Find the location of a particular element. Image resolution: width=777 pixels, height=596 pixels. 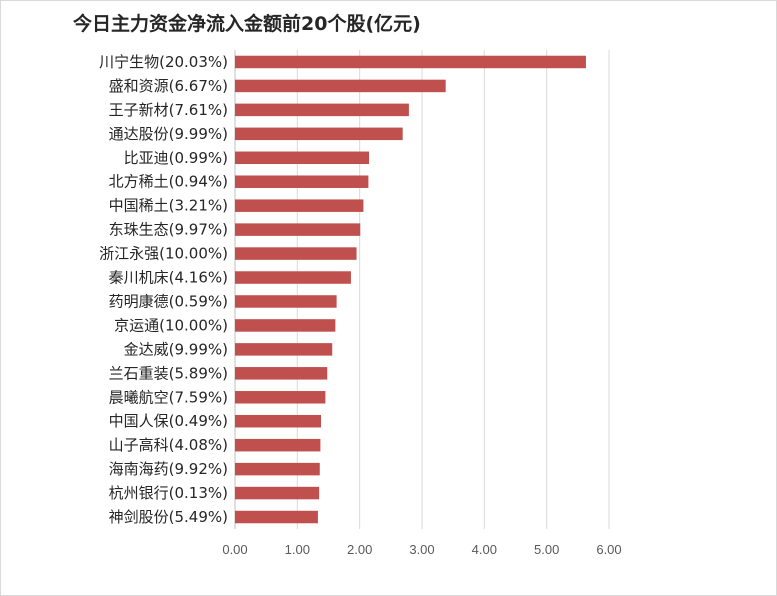

category-label: 金达威(9.99%) is located at coordinates (176, 349).